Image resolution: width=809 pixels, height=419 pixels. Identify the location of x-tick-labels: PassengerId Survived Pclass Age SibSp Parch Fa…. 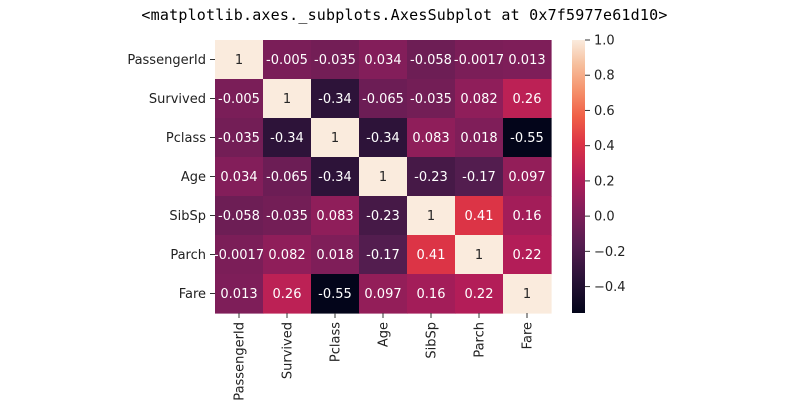
(384, 357).